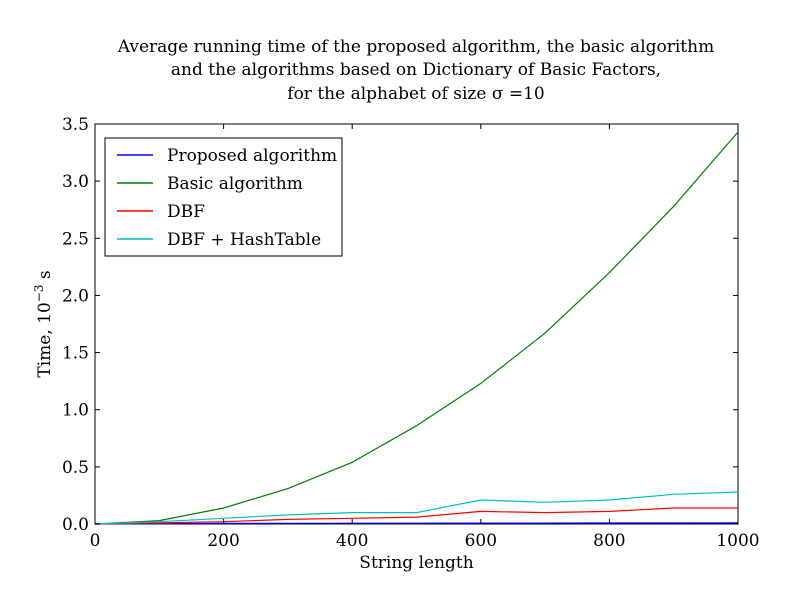 The image size is (800, 600). I want to click on y-tick-label: 1.5, so click(75, 354).